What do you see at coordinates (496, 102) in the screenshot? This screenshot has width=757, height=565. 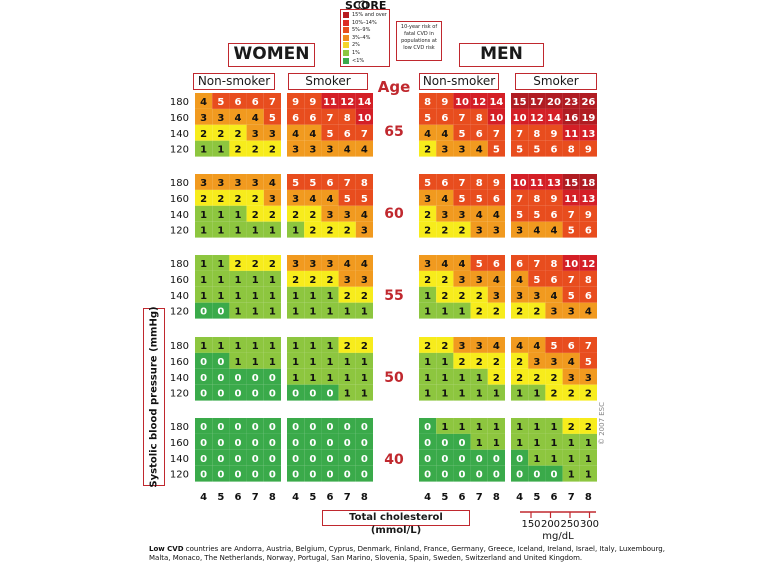 I see `cell-value-label: 14` at bounding box center [496, 102].